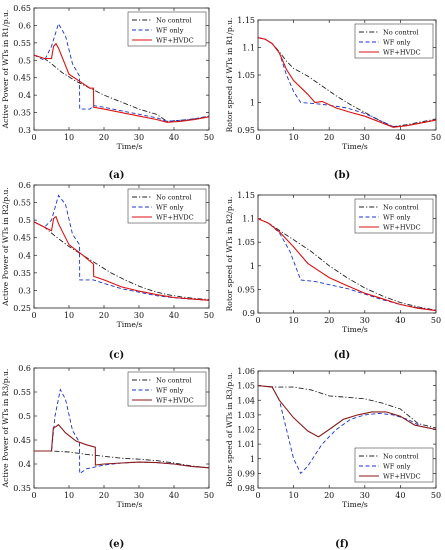 This screenshot has height=550, width=445. I want to click on y-tick-label: 0.99, so click(246, 473).